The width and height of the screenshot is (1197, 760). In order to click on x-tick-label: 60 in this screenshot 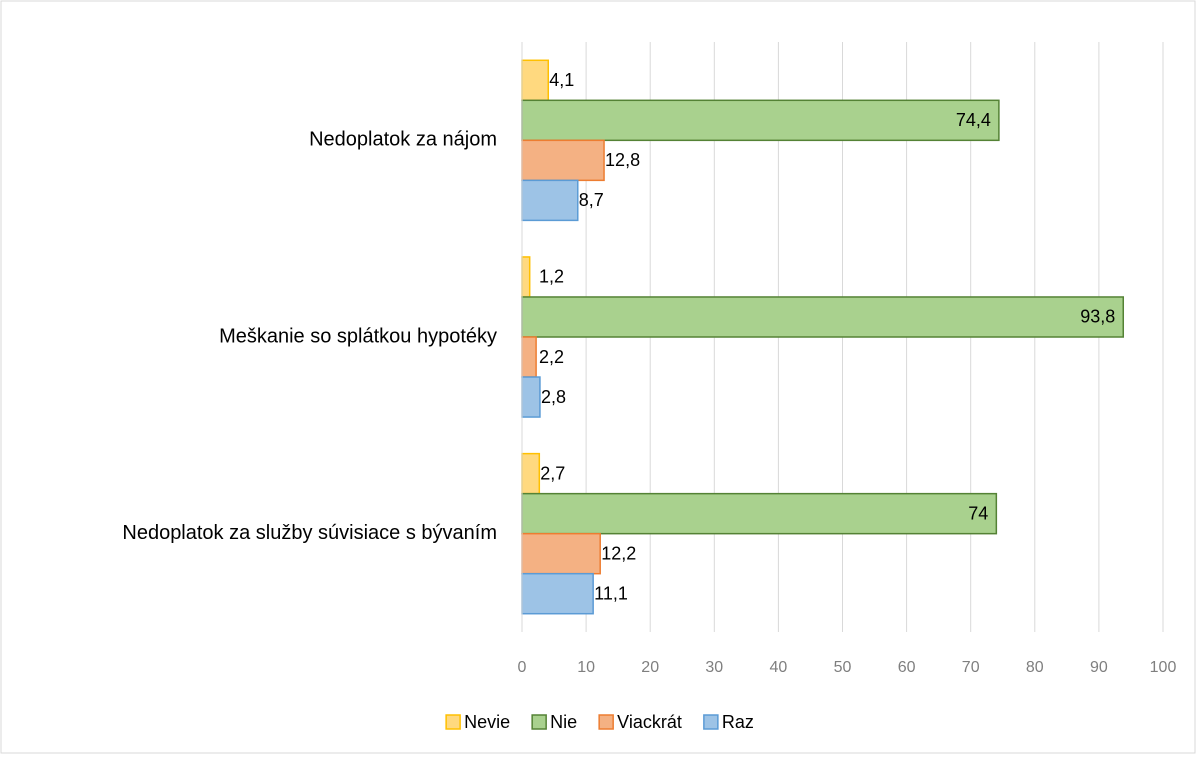, I will do `click(907, 667)`.